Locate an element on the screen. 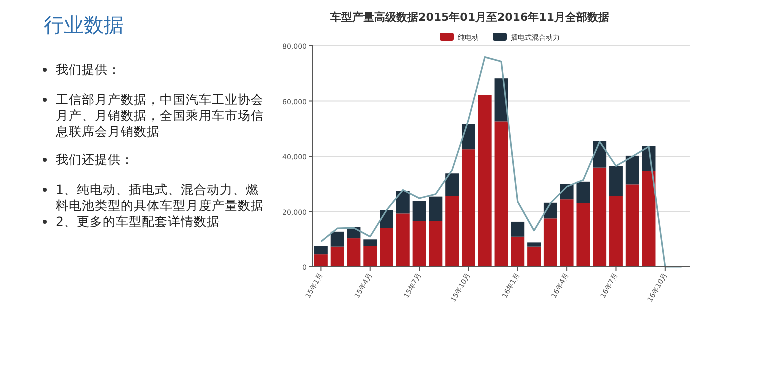 The image size is (760, 368). text: 行业数据 is located at coordinates (84, 25).